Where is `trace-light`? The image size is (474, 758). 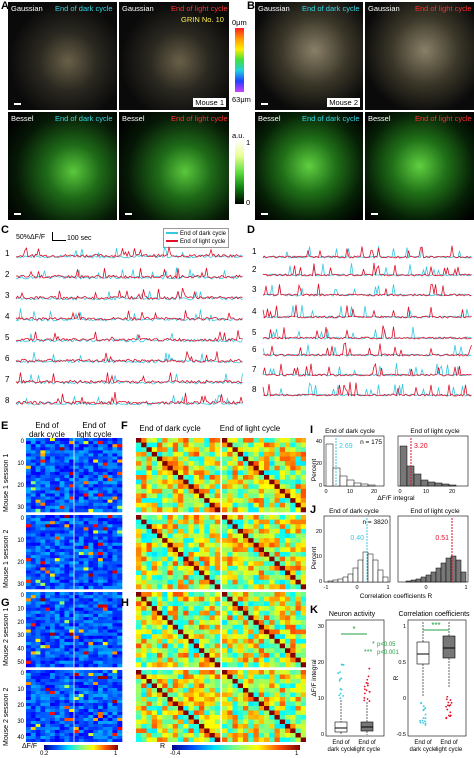
trace-light is located at coordinates (367, 369).